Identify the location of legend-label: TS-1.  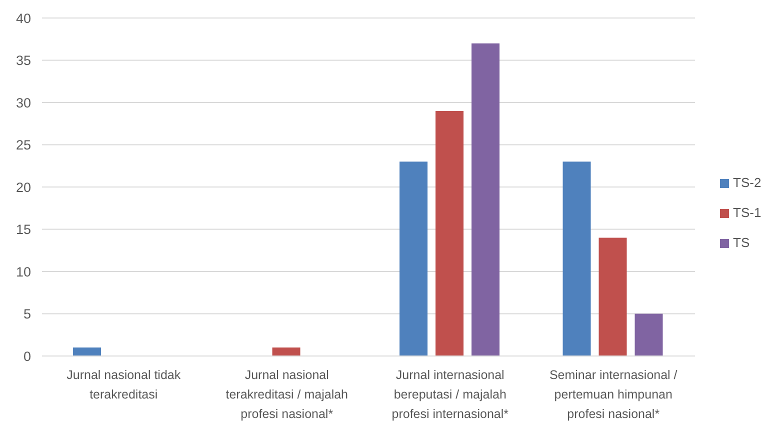
(747, 213).